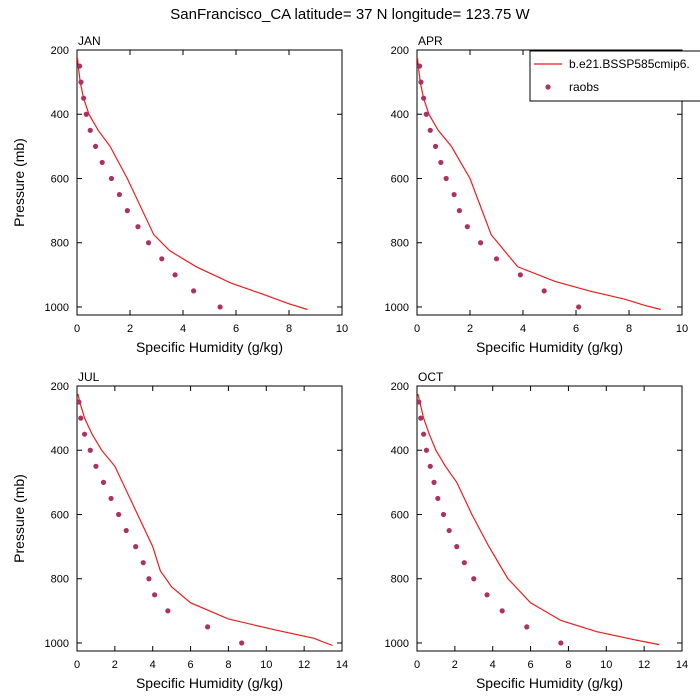 The image size is (700, 700). I want to click on legend-model-label: b.e21.BSSP585cmip6., so click(629, 64).